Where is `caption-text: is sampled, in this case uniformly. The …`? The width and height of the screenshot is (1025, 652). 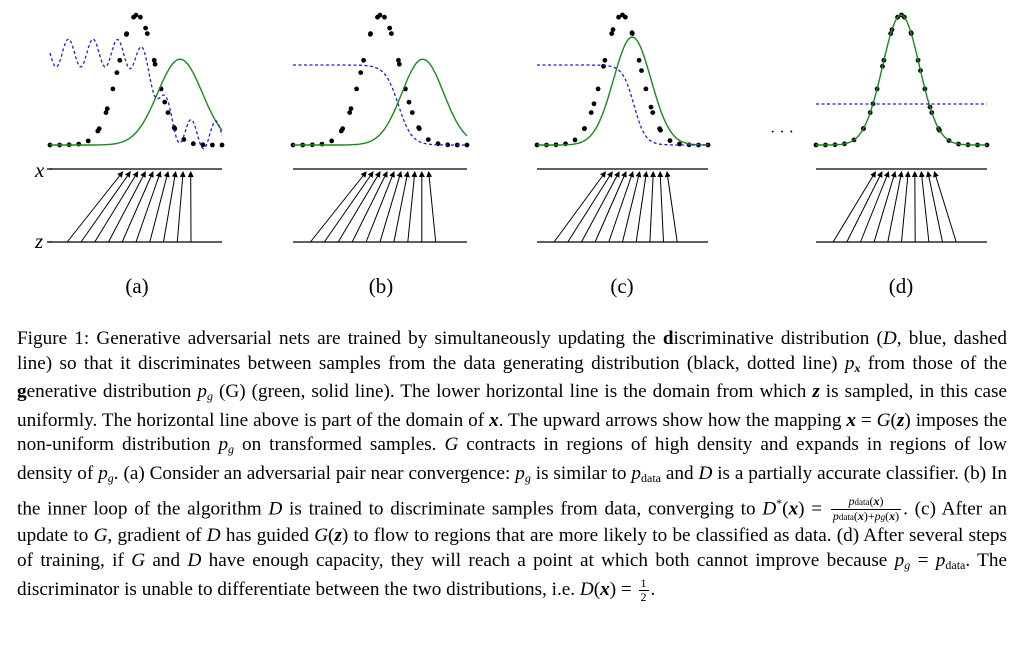
caption-text: is sampled, in this case uniformly. The … is located at coordinates (512, 406).